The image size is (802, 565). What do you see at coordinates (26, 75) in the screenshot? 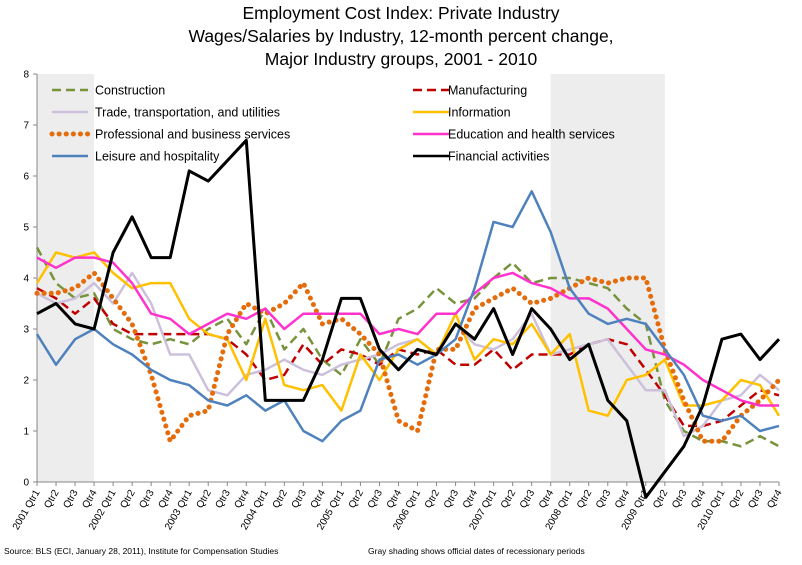
I see `y-tick-label: 8` at bounding box center [26, 75].